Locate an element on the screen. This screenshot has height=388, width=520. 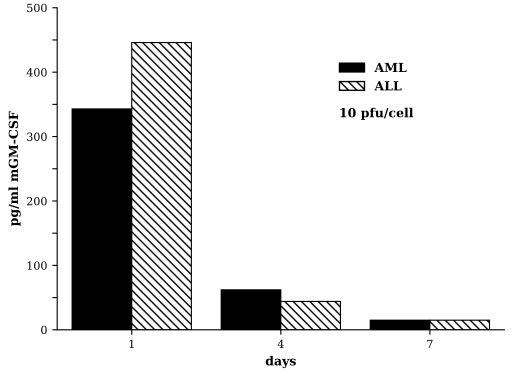
x-tick-label: 4 is located at coordinates (281, 344).